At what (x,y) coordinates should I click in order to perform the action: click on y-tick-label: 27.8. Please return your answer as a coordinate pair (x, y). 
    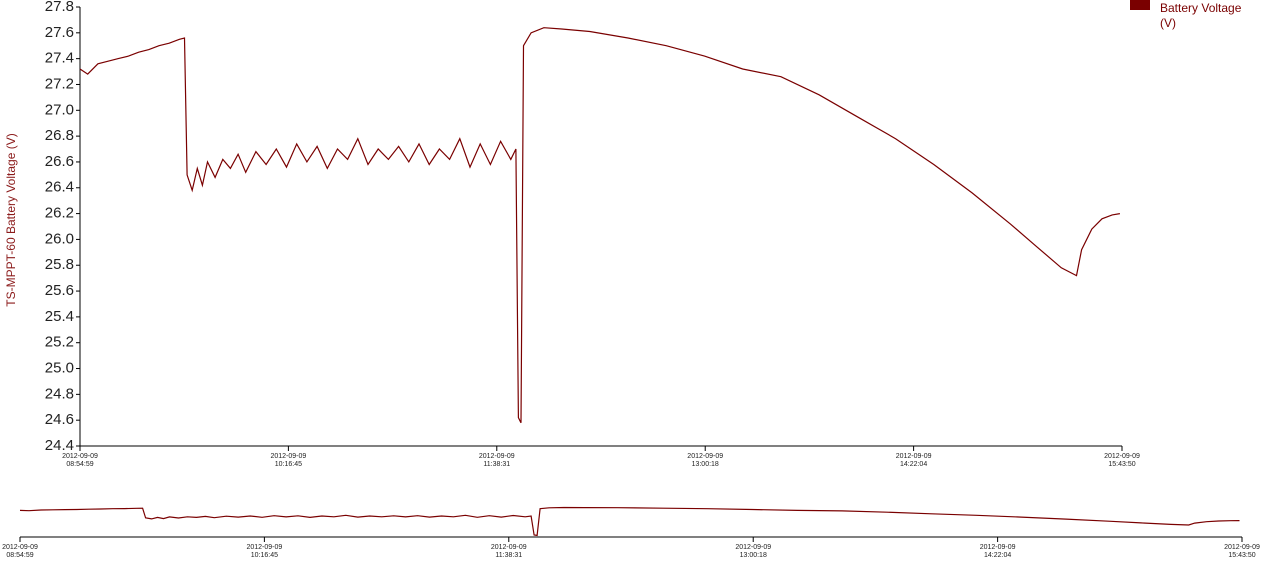
    Looking at the image, I should click on (59, 7).